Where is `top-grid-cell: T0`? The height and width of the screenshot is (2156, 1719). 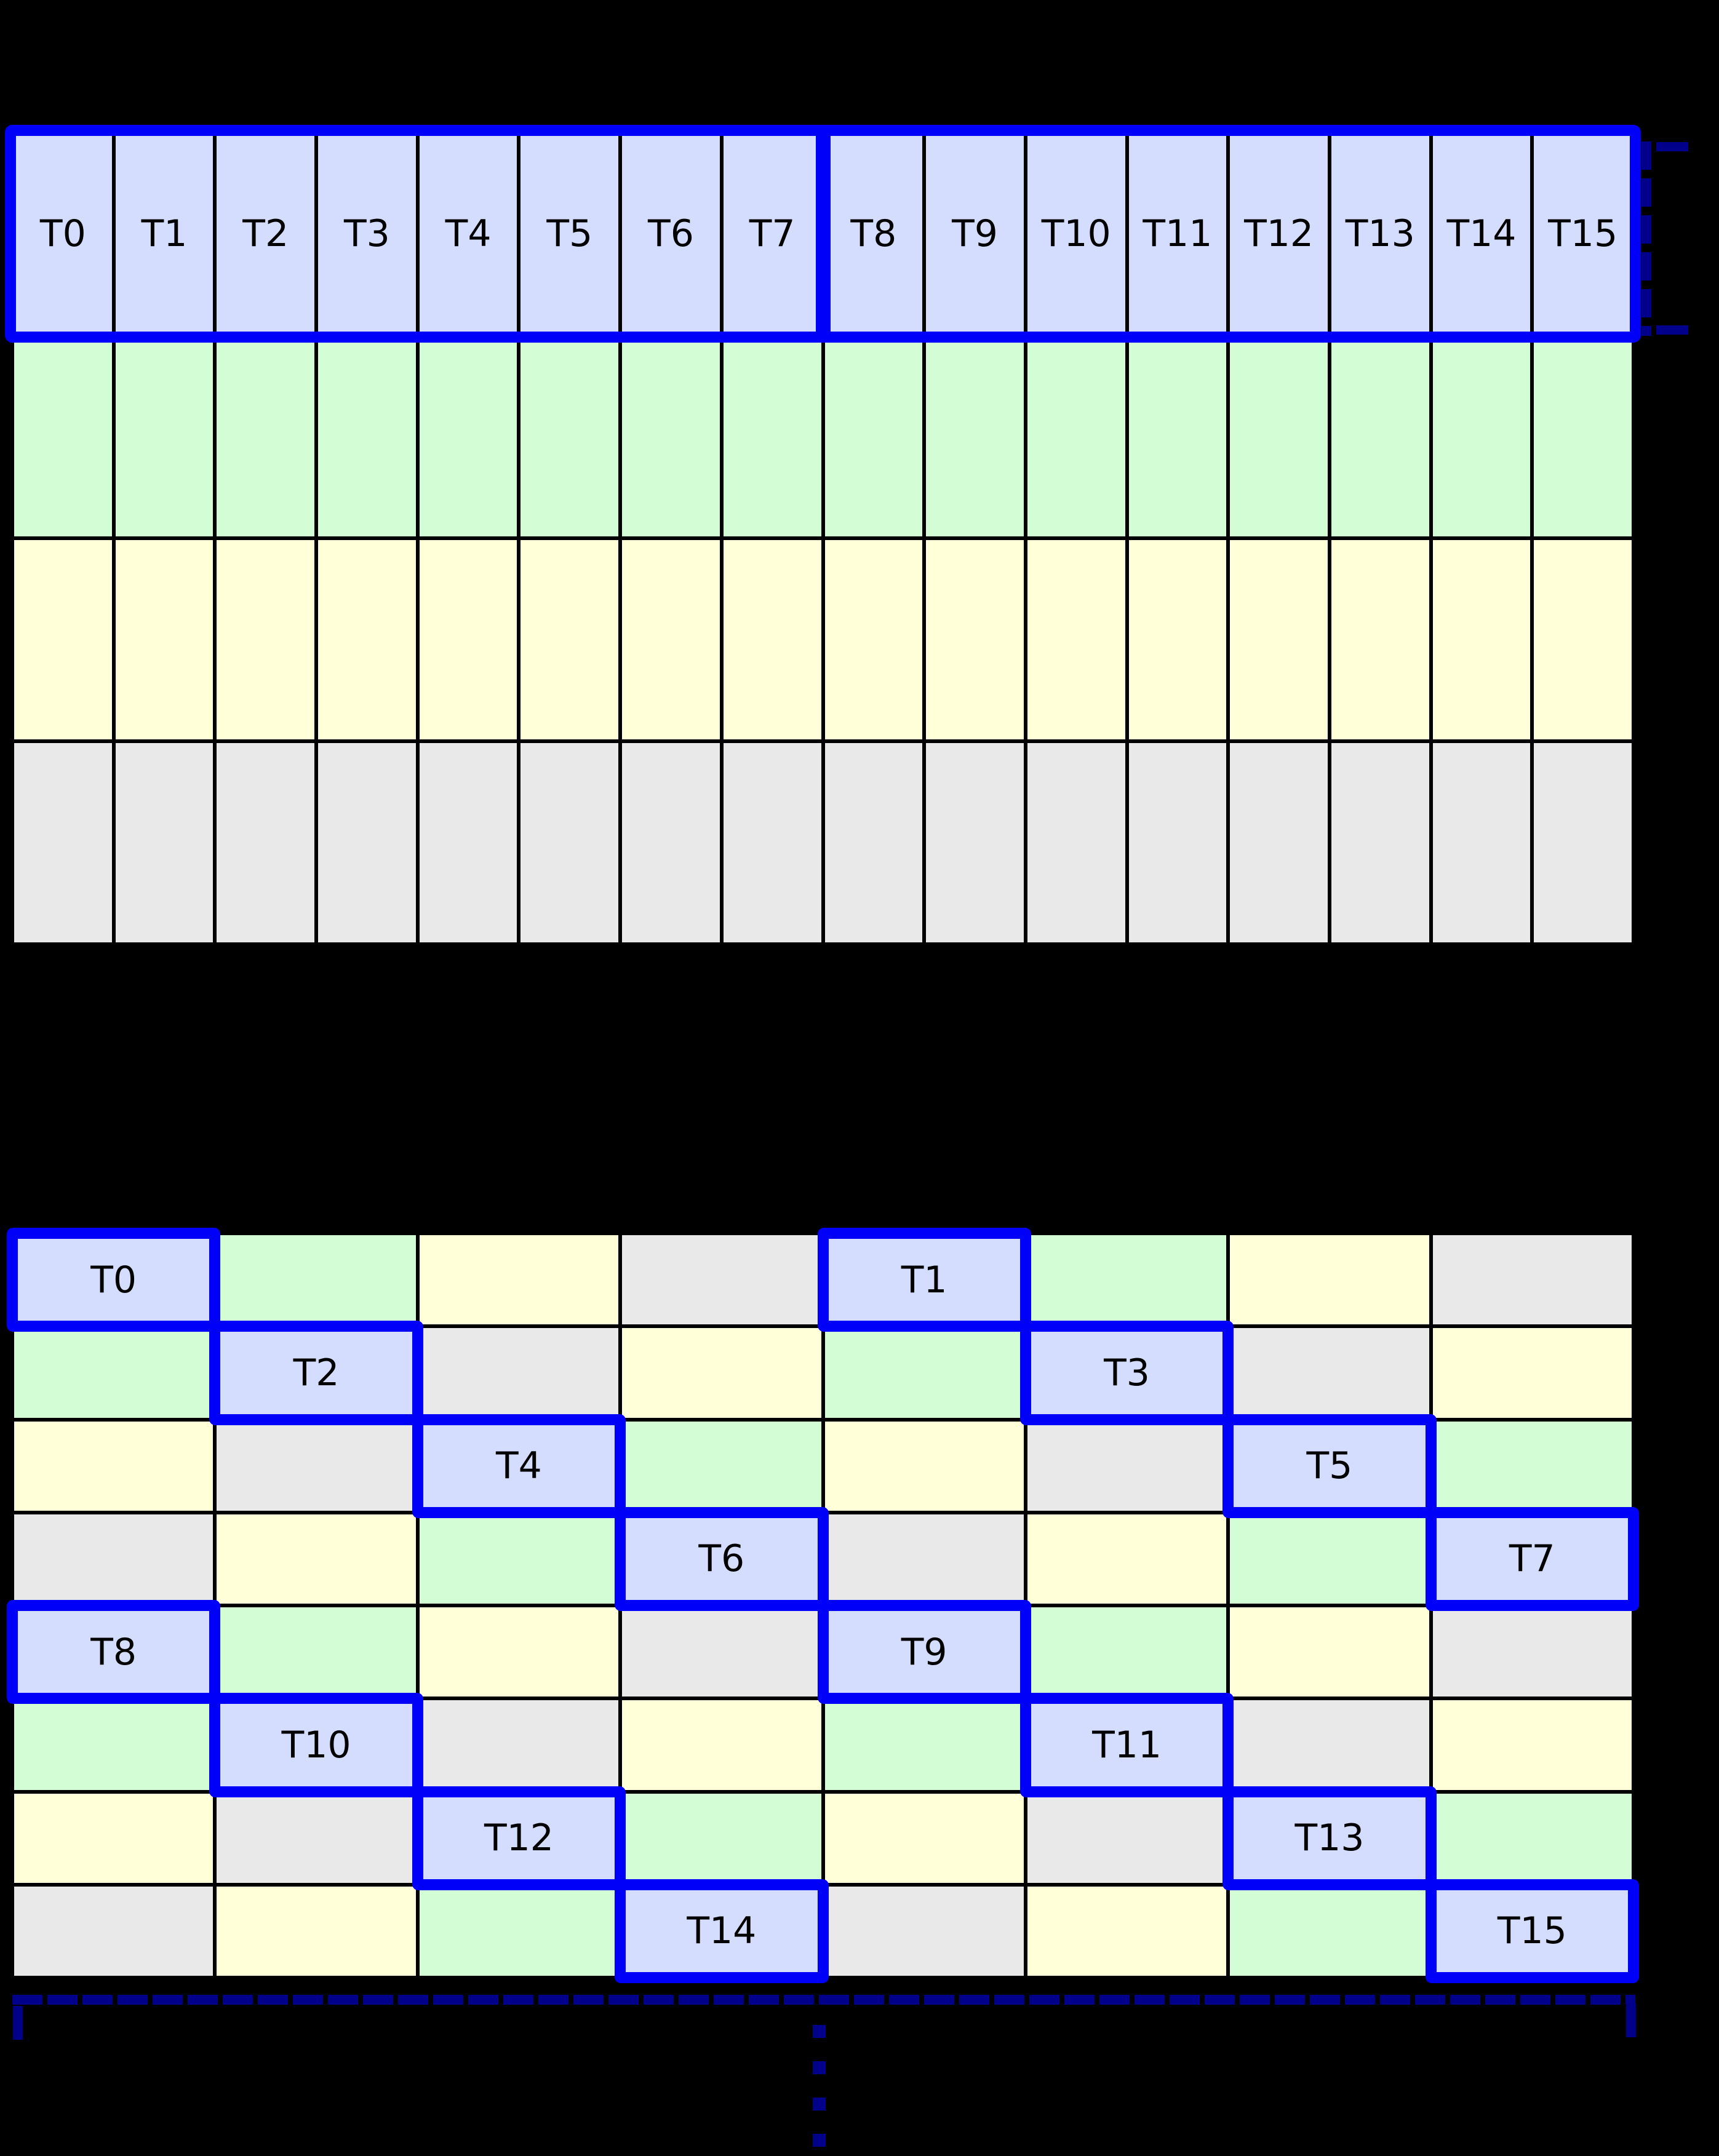
top-grid-cell: T0 is located at coordinates (63, 233).